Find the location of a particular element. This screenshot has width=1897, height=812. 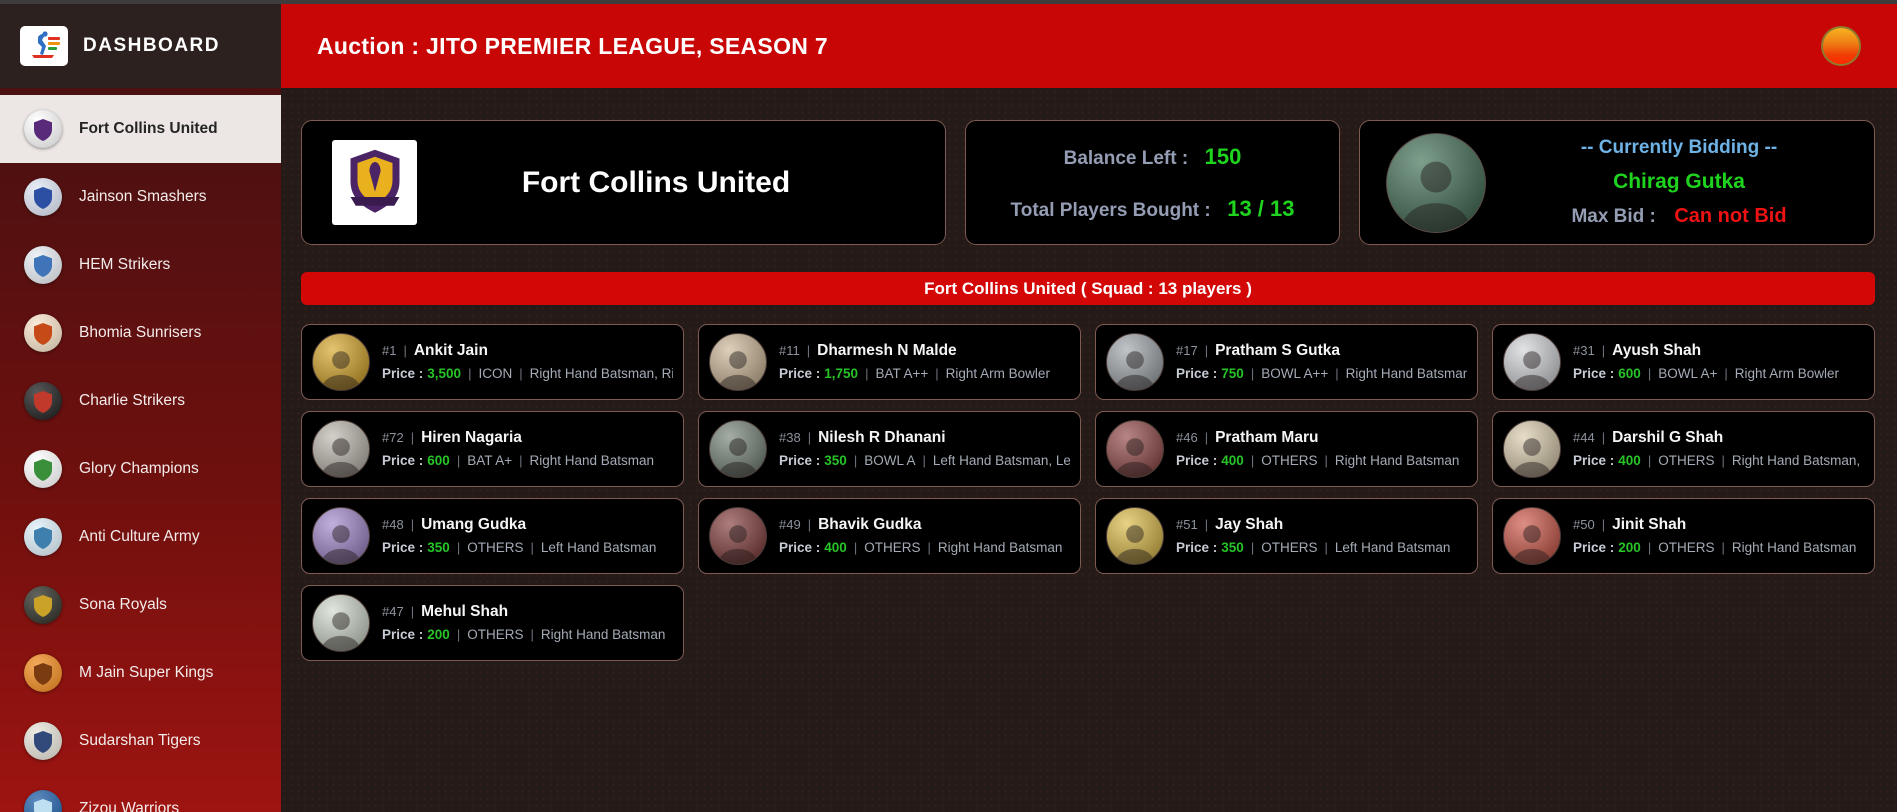

sidebar-item-hem-strikers: HEM Strikers is located at coordinates (140, 265).